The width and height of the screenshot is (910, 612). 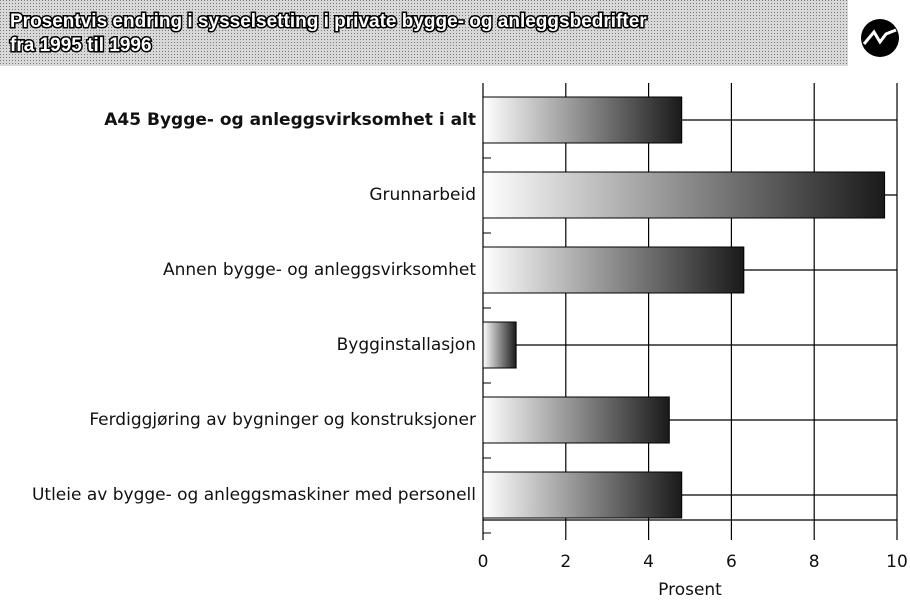 I want to click on y-tick-label: A45 Bygge- og anleggsvirksomhet i alt, so click(x=290, y=120).